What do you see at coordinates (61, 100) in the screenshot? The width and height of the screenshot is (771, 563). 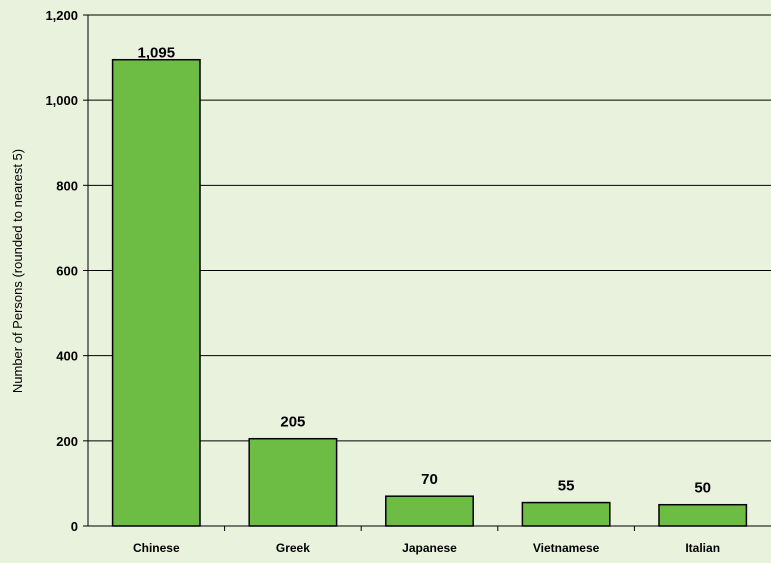 I see `y-tick-label: 1,000` at bounding box center [61, 100].